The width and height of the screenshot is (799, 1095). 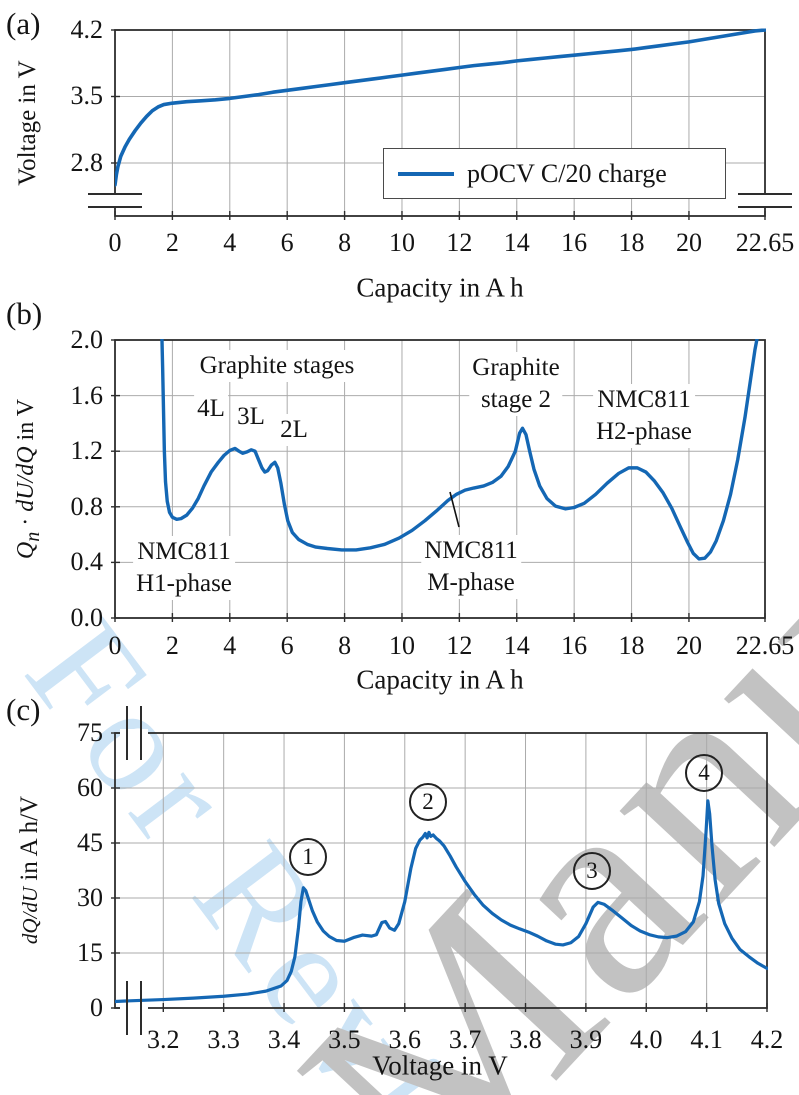 I want to click on panel-b-ylabel: Qn · dU/dQ in V, so click(x=29, y=479).